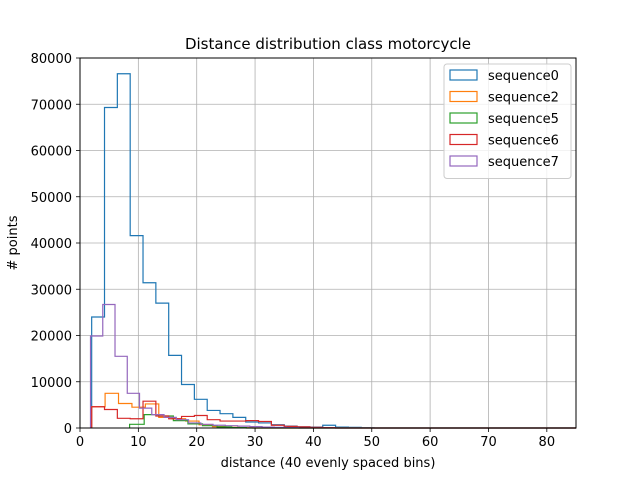  Describe the element at coordinates (523, 119) in the screenshot. I see `legend-label: sequence5` at that location.